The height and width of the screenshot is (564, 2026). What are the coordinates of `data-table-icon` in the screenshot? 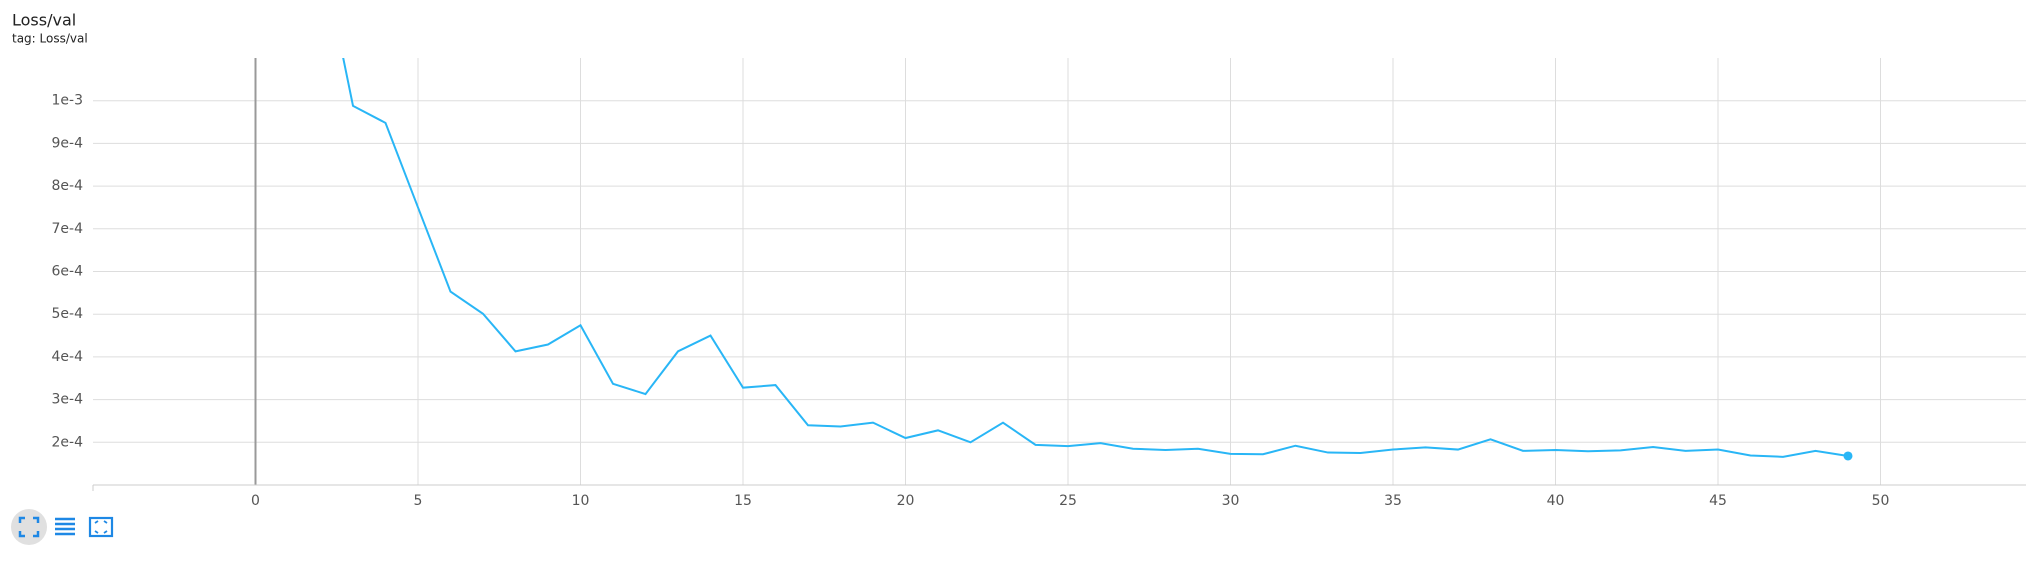 It's located at (65, 526).